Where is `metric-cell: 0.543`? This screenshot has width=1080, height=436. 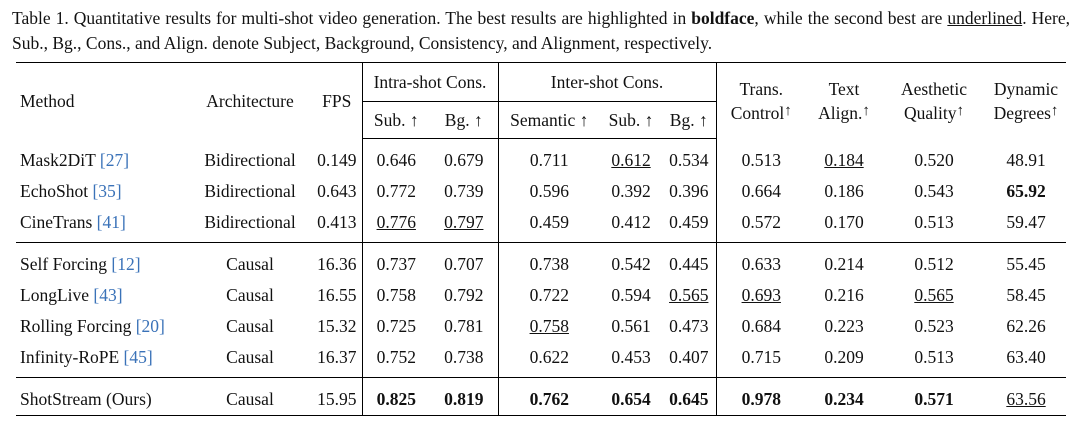 metric-cell: 0.543 is located at coordinates (934, 191).